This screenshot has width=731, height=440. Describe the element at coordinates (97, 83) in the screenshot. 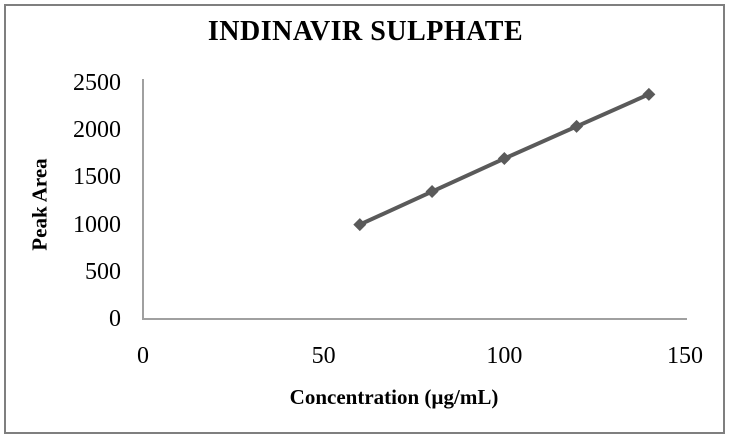

I see `y-tick-label: 2500` at that location.